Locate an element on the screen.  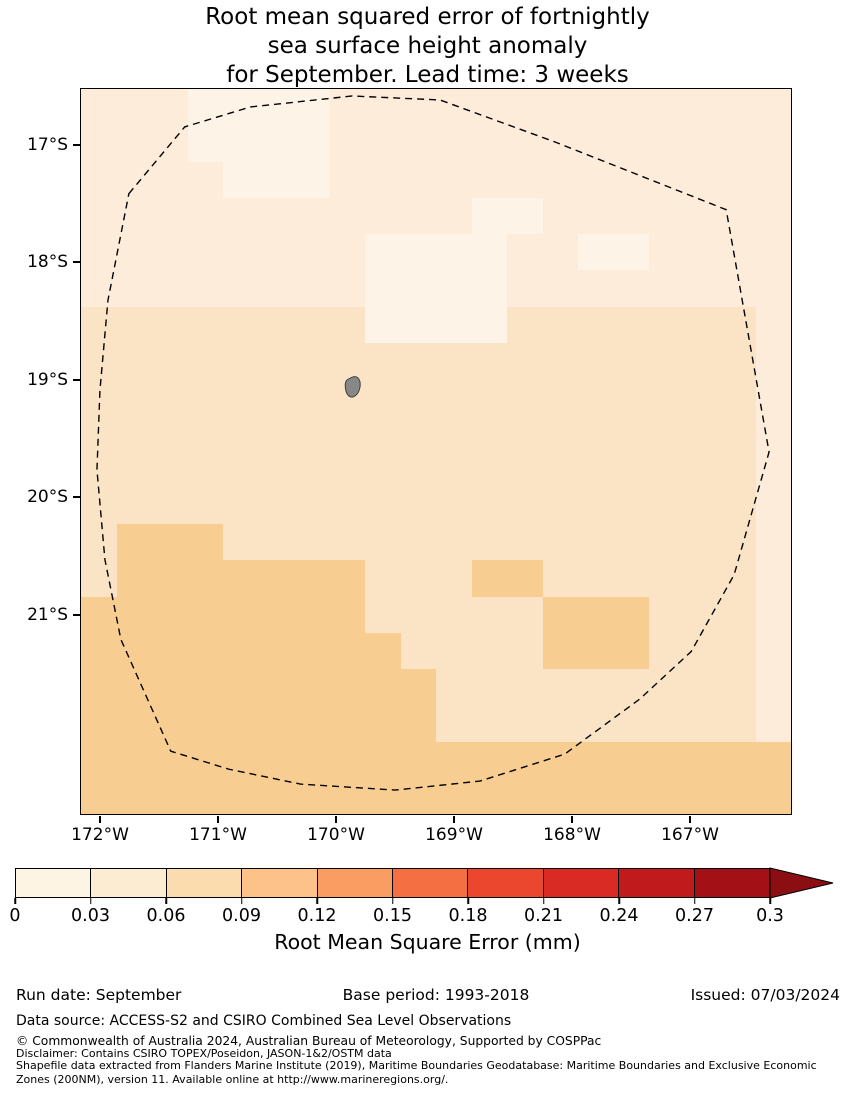
base-period-text: Base period: 1993-2018 is located at coordinates (436, 995).